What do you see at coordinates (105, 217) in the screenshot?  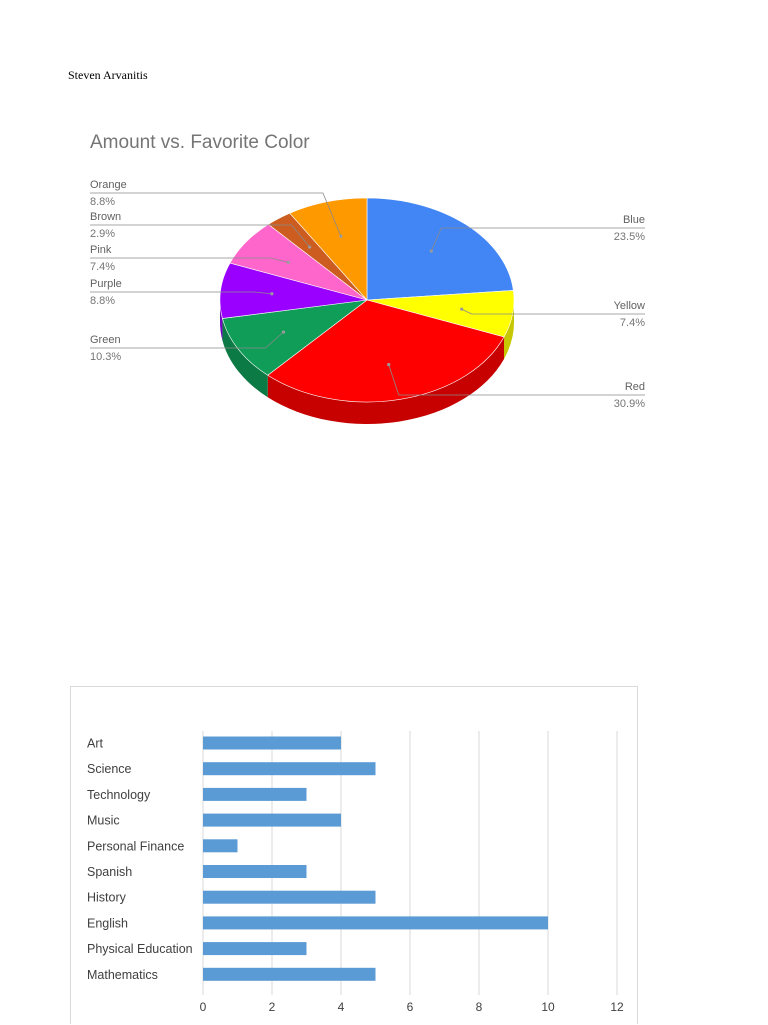 I see `pie-label-brown: Brown` at bounding box center [105, 217].